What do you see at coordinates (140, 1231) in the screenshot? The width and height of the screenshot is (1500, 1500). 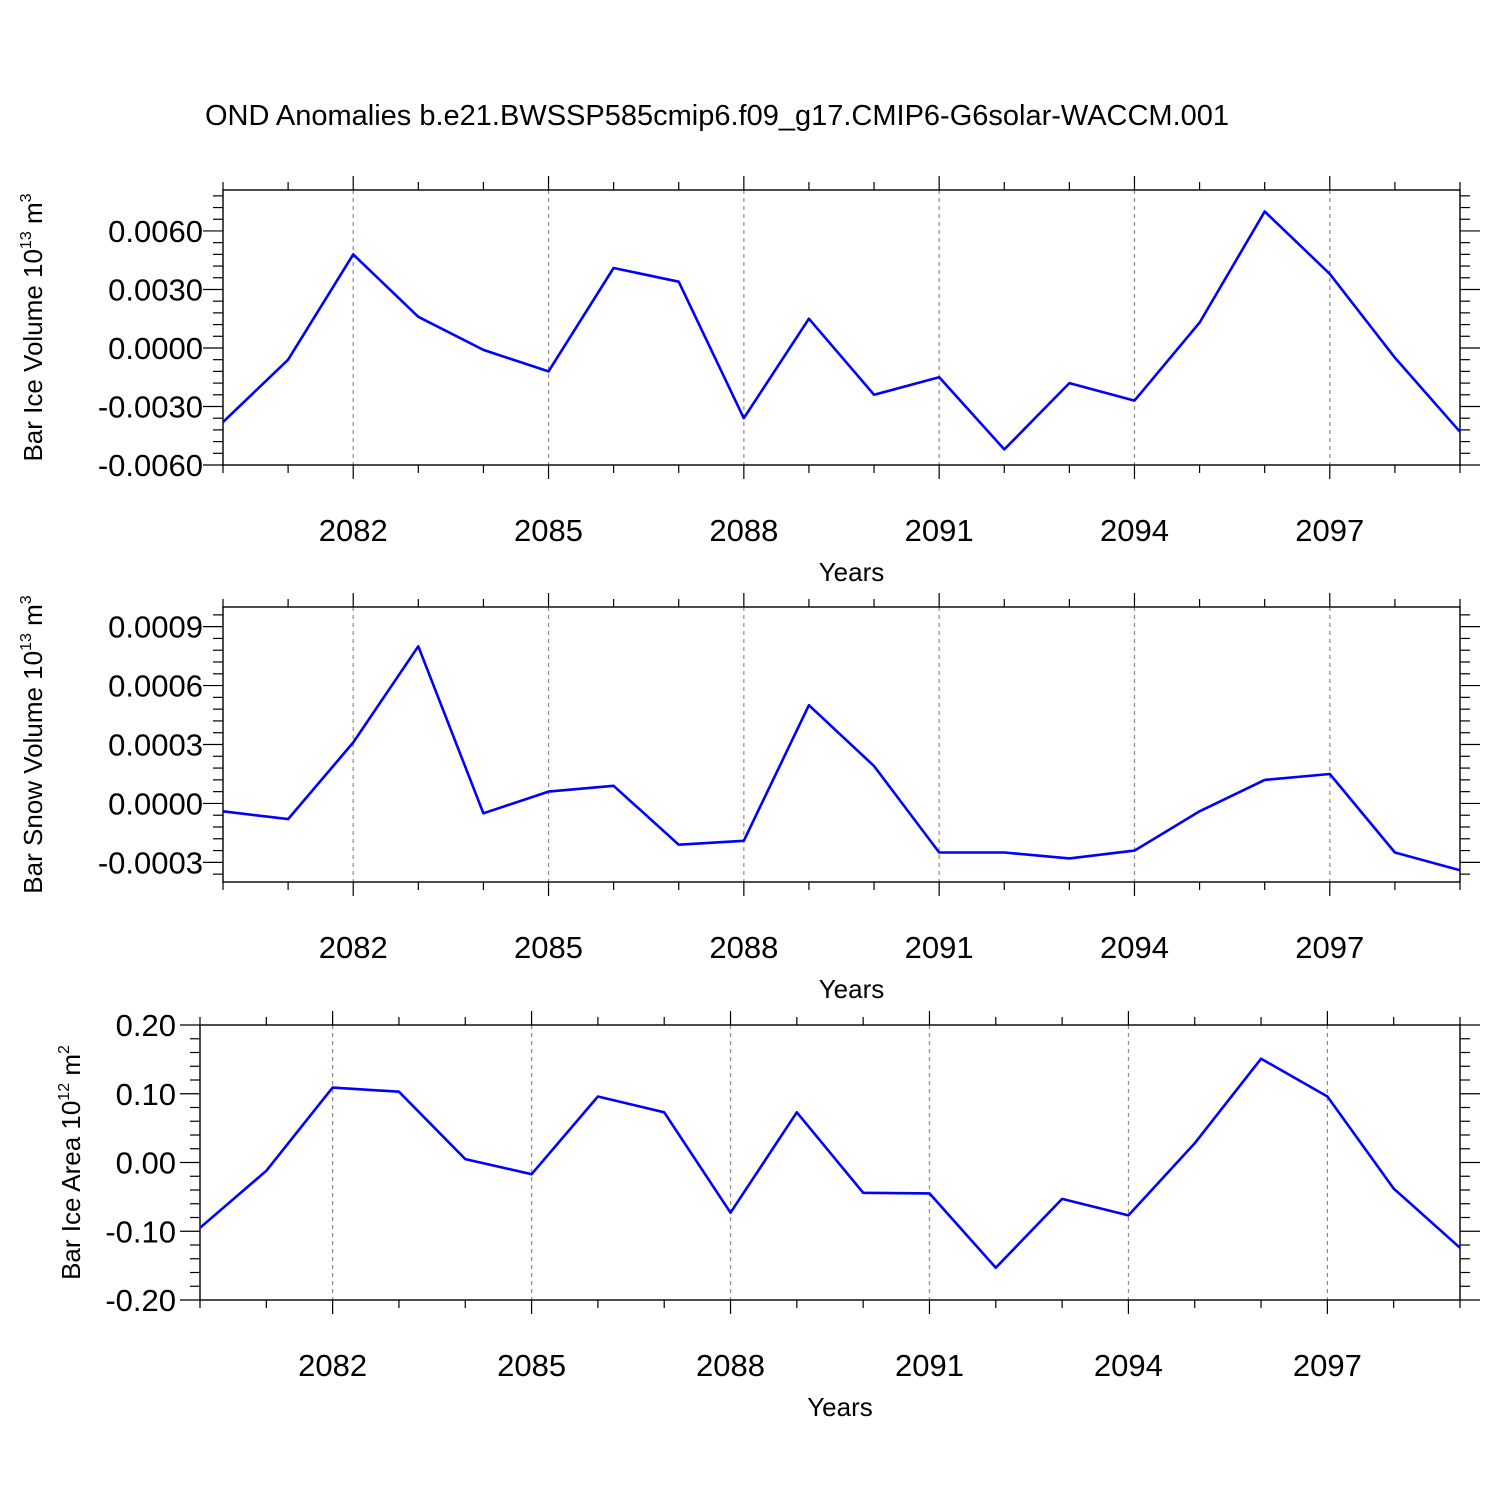 I see `y-tick-label: -0.10` at bounding box center [140, 1231].